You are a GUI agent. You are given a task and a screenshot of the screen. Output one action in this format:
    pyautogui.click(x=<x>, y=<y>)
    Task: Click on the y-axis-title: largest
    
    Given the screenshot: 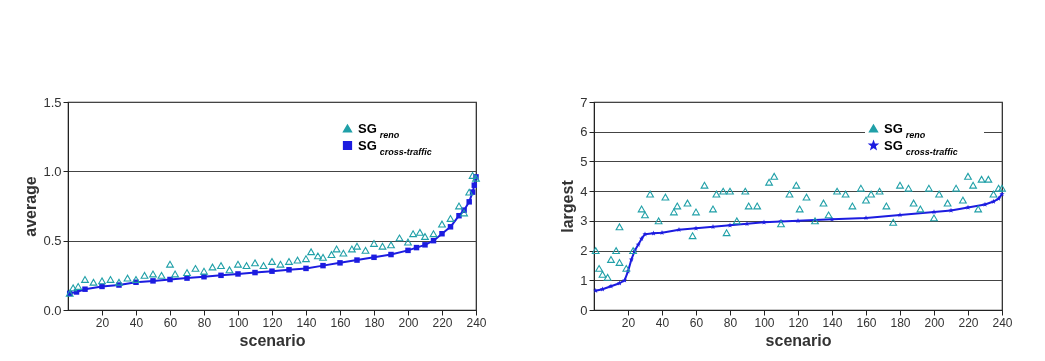 What is the action you would take?
    pyautogui.click(x=568, y=206)
    